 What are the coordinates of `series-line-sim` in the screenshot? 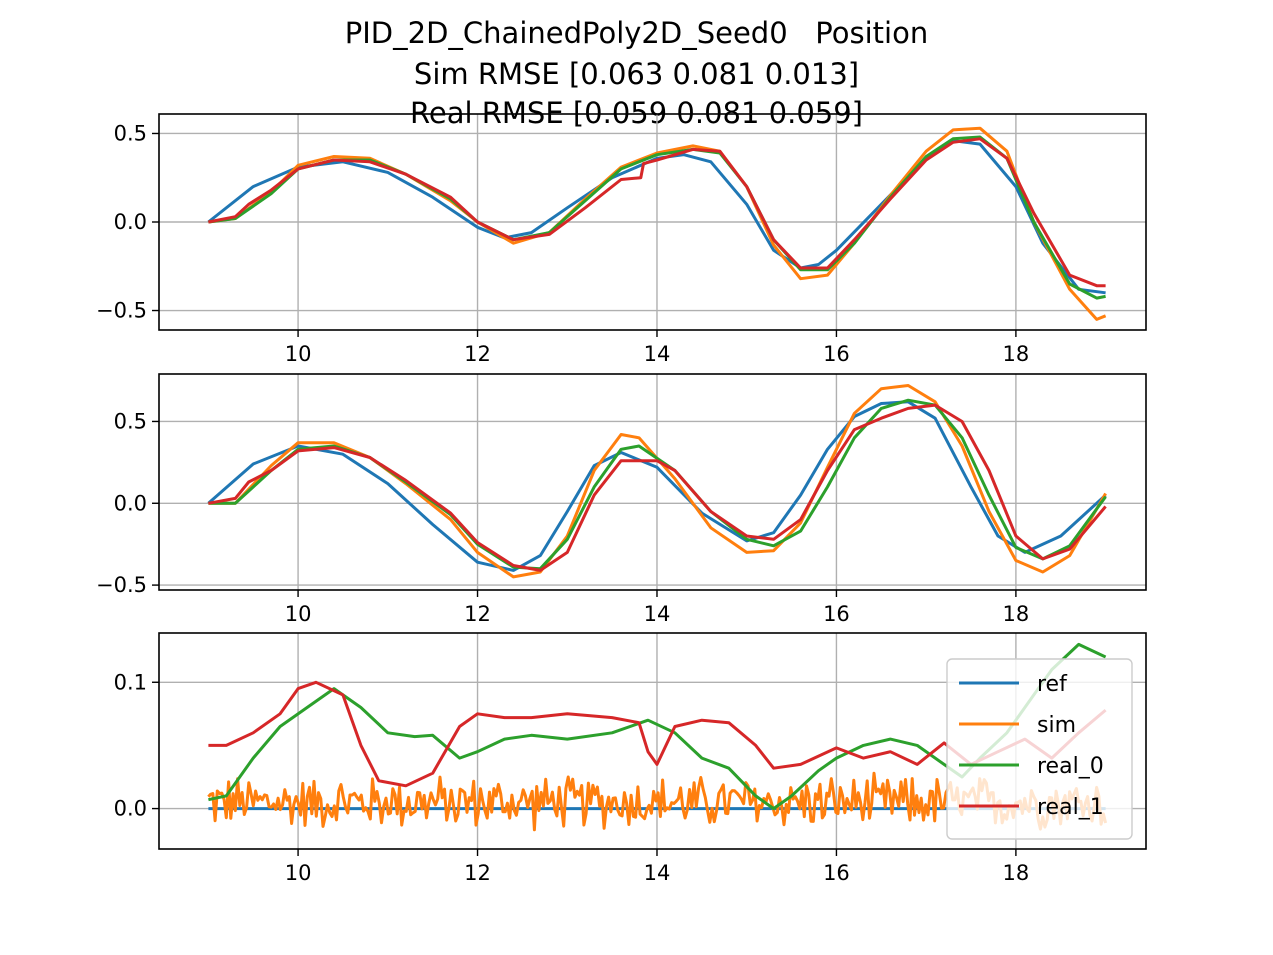 It's located at (657, 223).